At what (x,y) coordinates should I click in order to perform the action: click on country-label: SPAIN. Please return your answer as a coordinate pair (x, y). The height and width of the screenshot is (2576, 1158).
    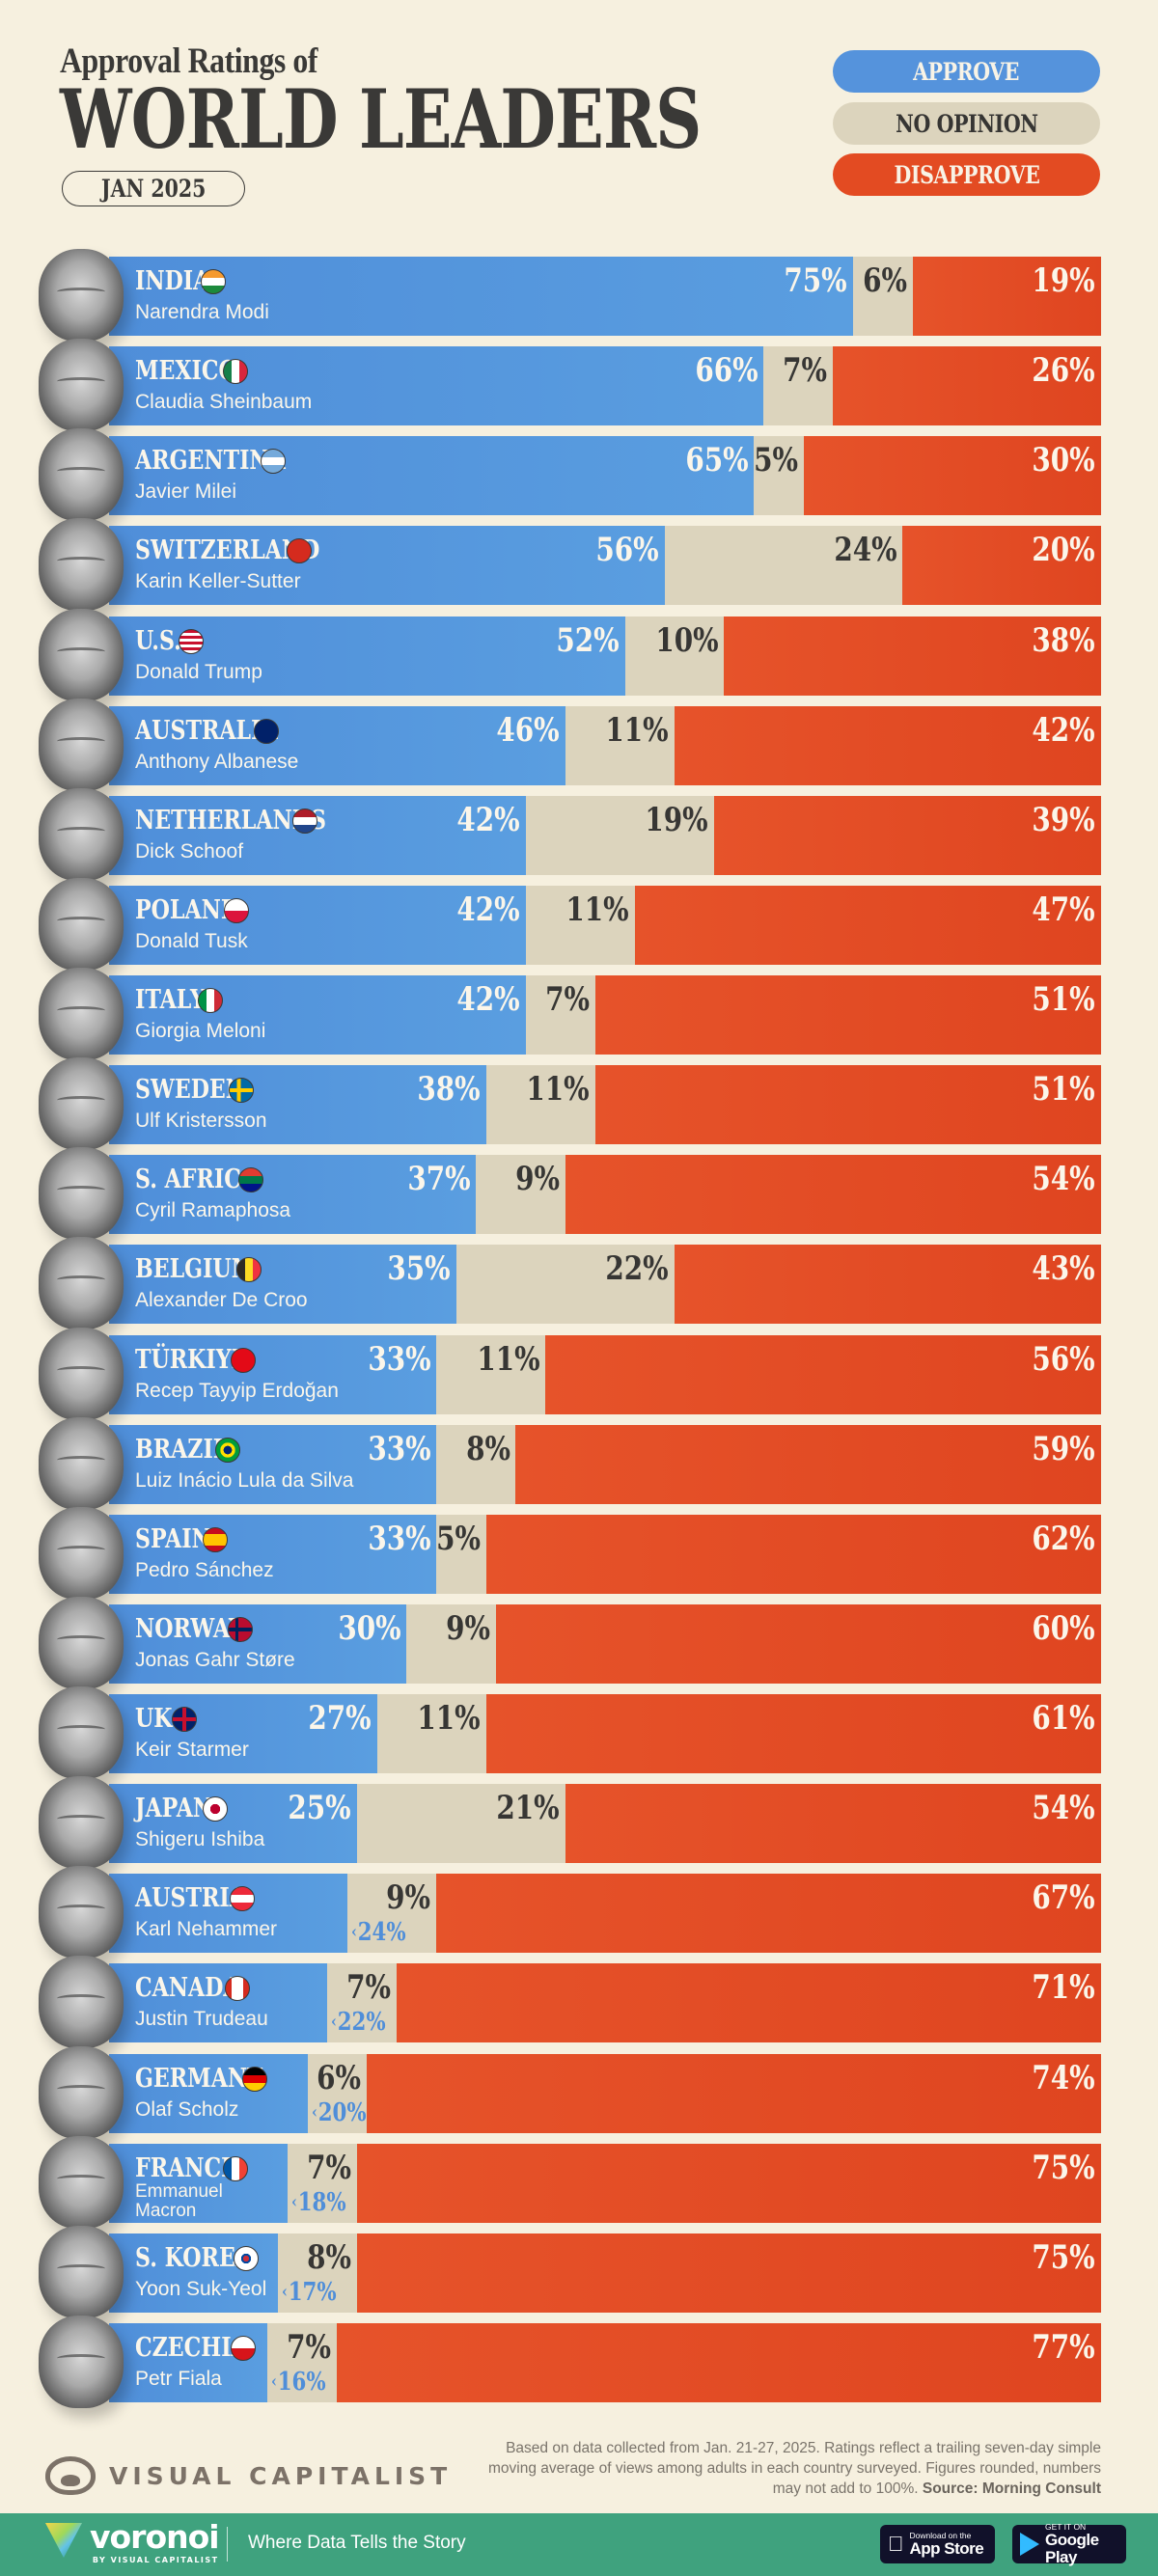
    Looking at the image, I should click on (181, 1539).